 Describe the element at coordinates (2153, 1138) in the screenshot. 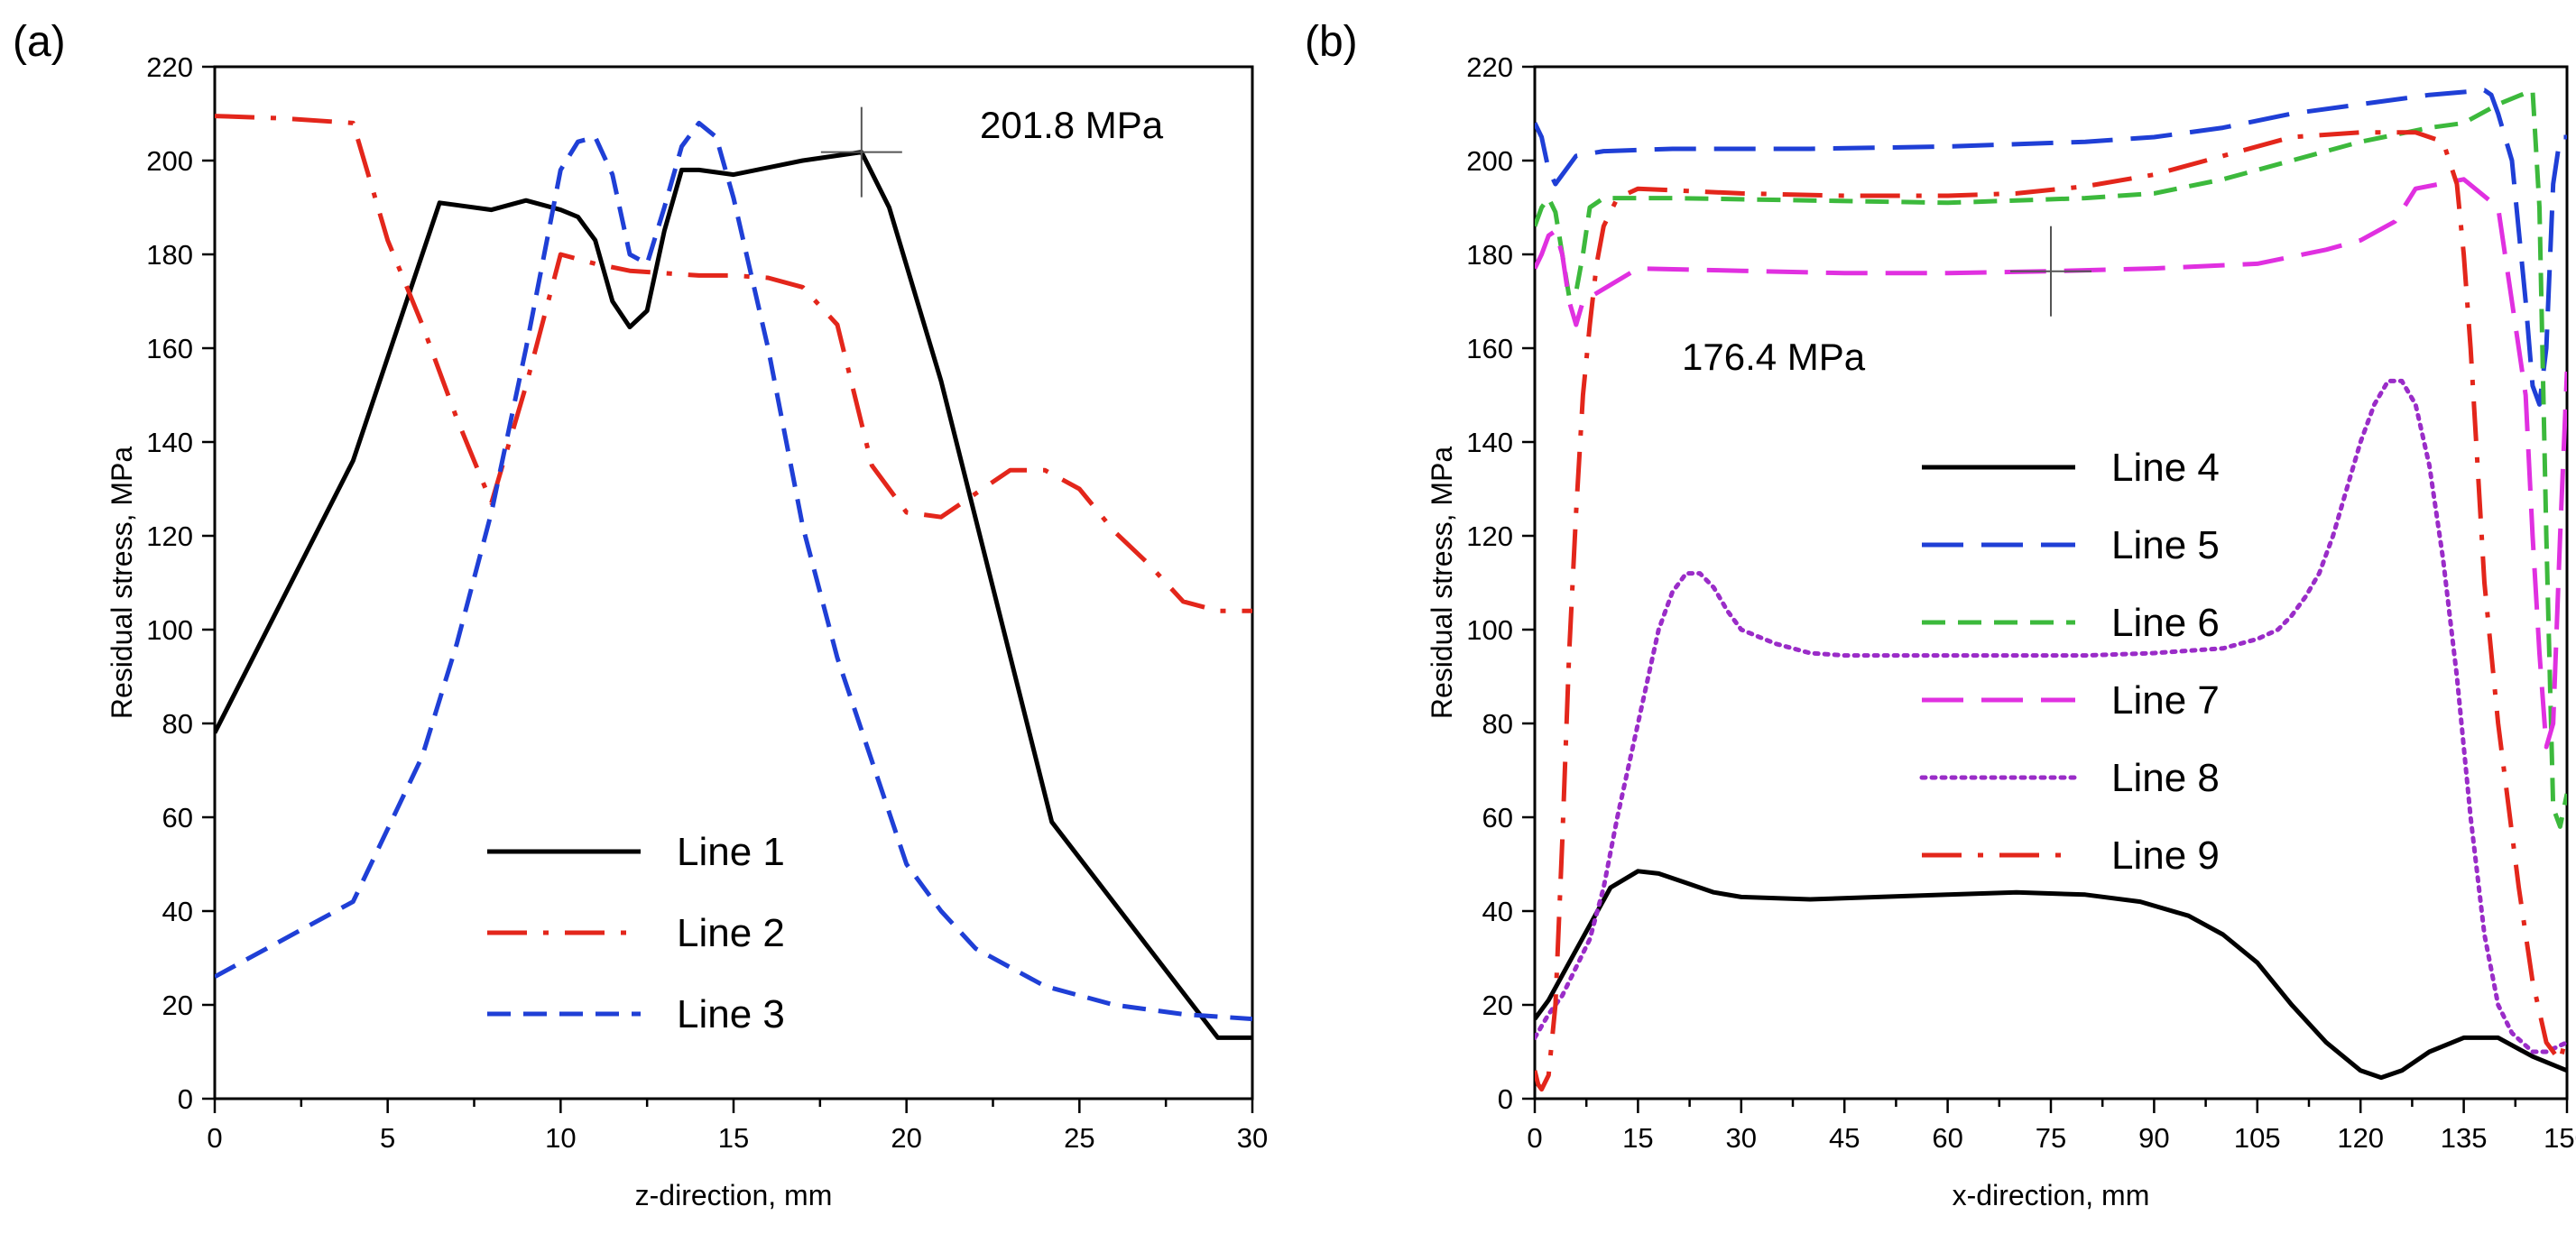

I see `x-tick-label: 90` at that location.